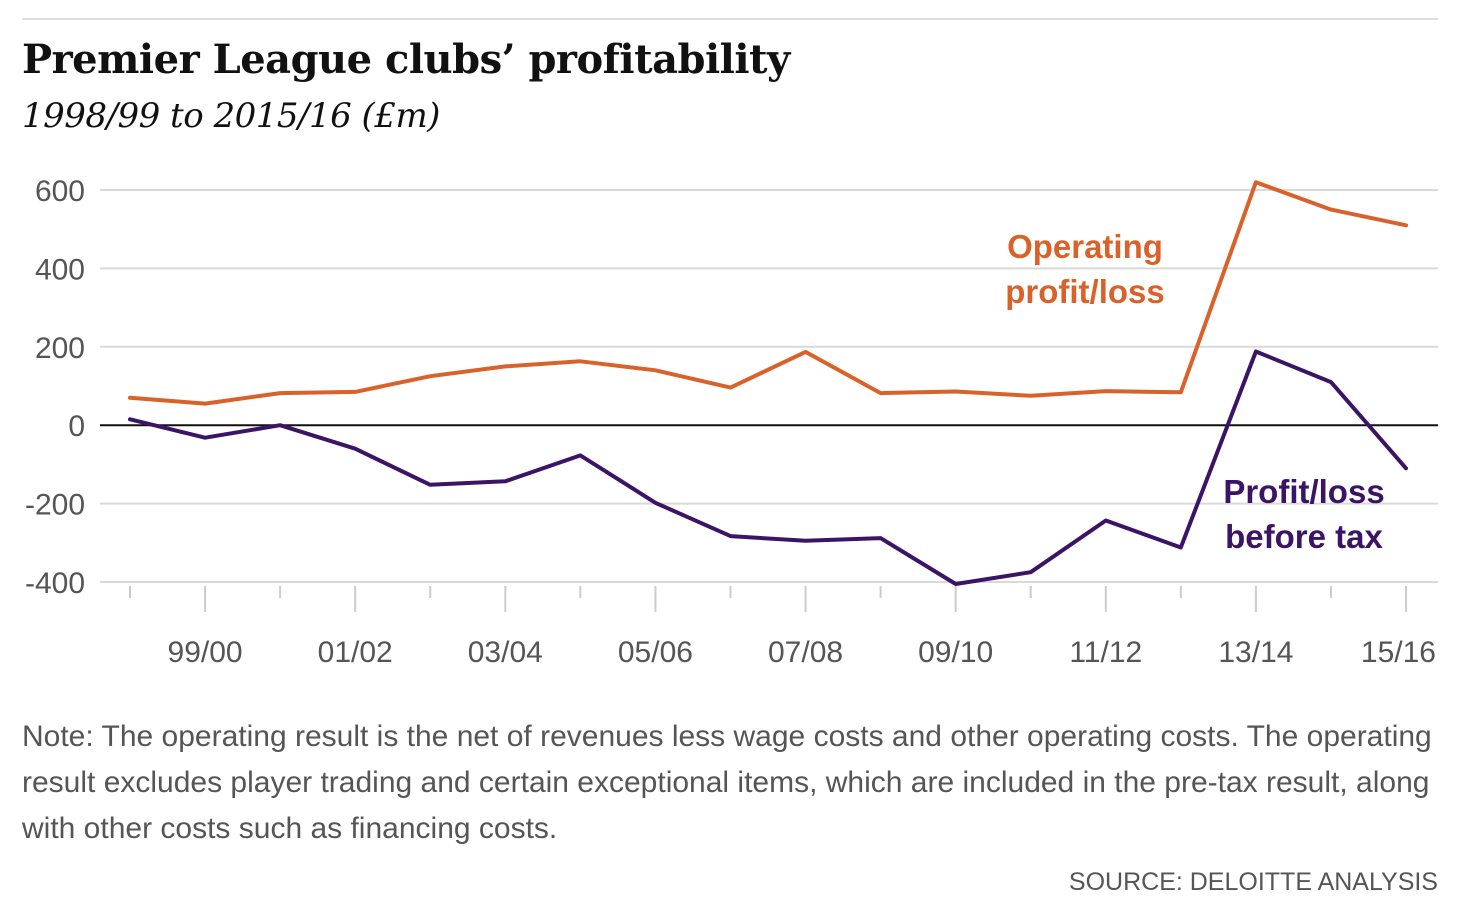 The height and width of the screenshot is (922, 1460). Describe the element at coordinates (1105, 652) in the screenshot. I see `x-tick-label: 11/12` at that location.